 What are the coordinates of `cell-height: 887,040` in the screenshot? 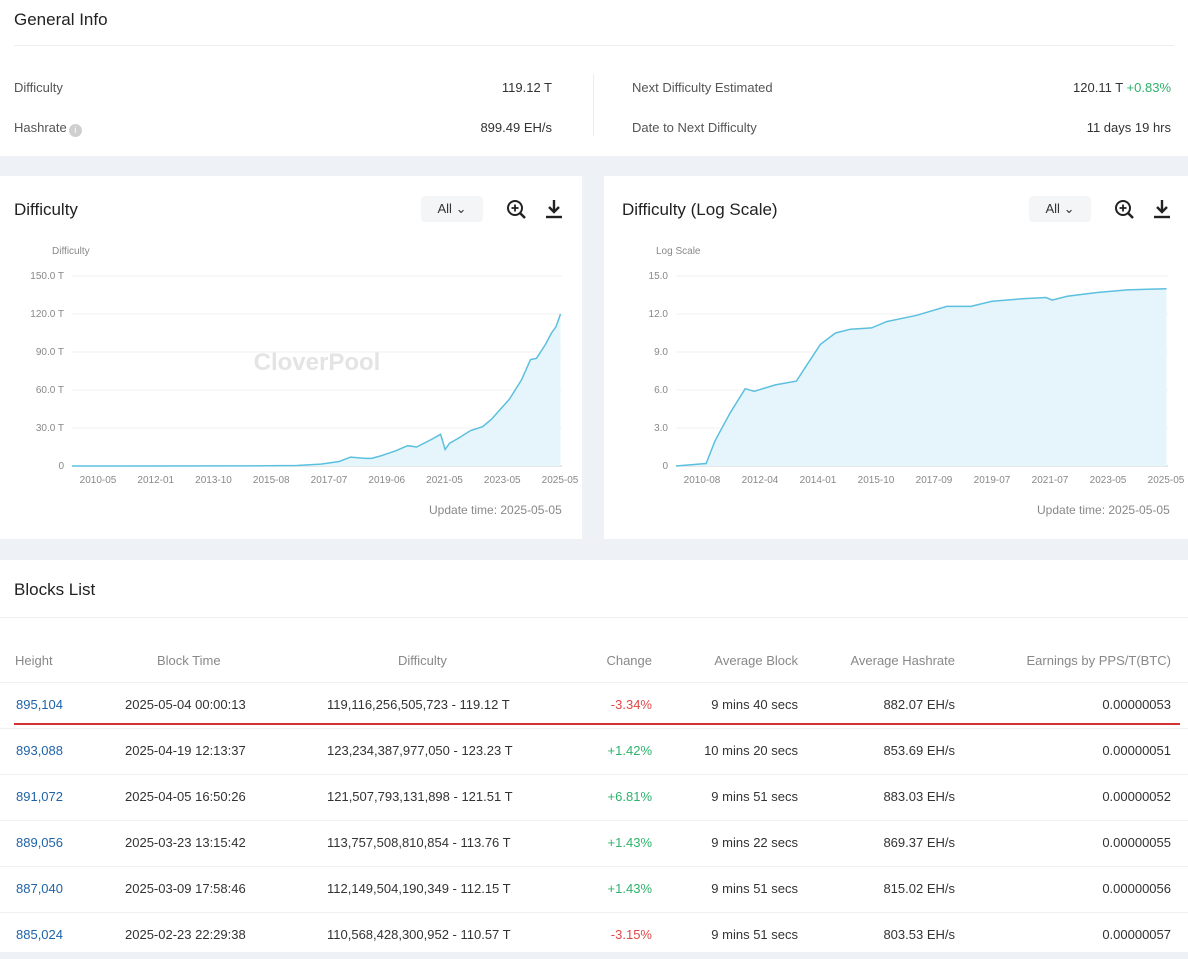 It's located at (39, 888).